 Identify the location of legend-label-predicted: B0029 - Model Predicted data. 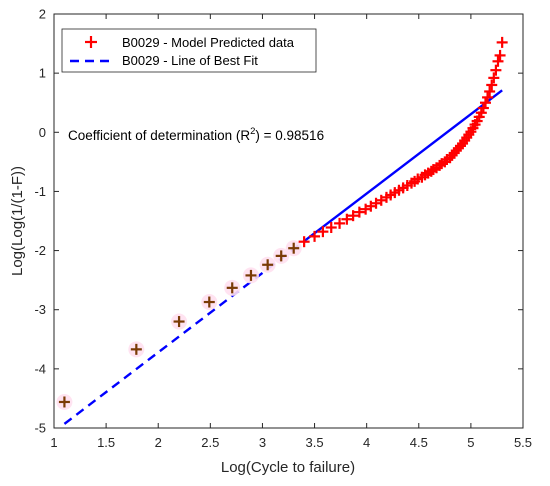
(208, 42).